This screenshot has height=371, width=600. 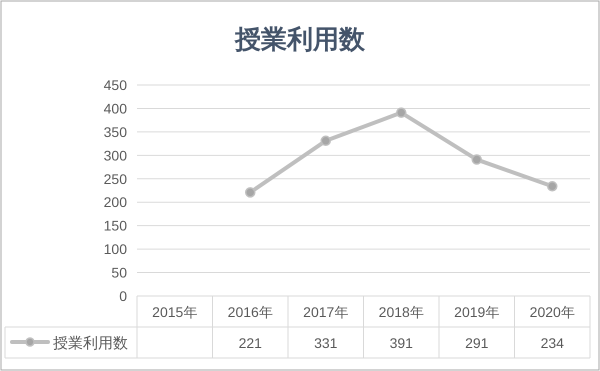 I want to click on data-label: 291, so click(x=477, y=343).